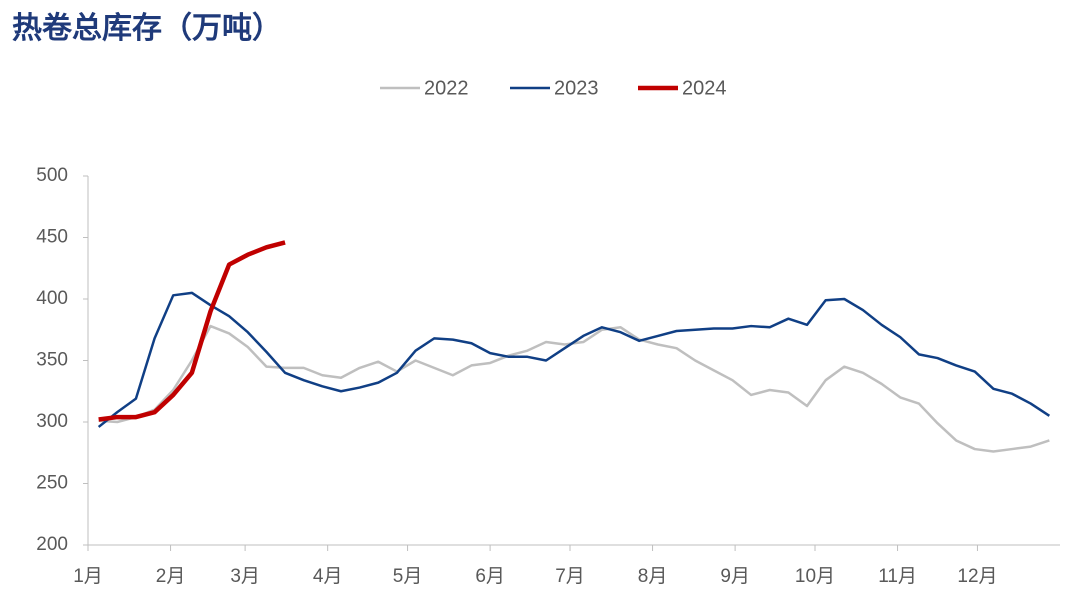 The height and width of the screenshot is (615, 1092). What do you see at coordinates (52, 483) in the screenshot?
I see `y-tick-label: 250` at bounding box center [52, 483].